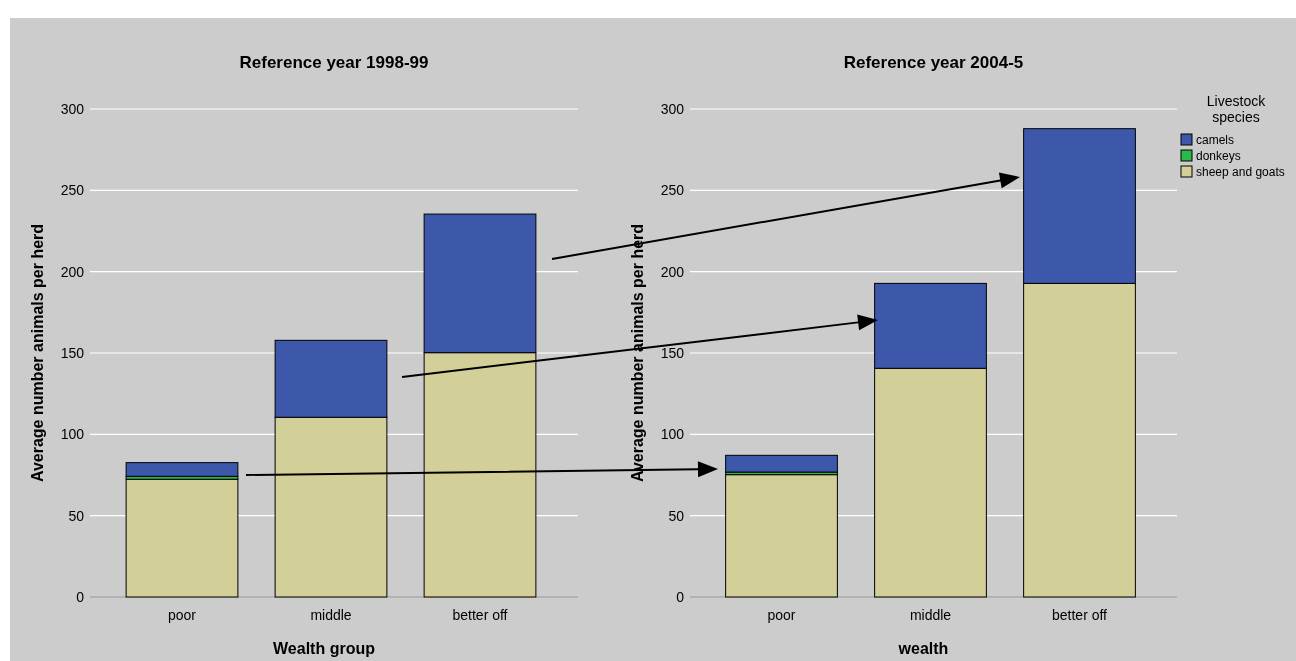 This screenshot has width=1296, height=661. Describe the element at coordinates (923, 648) in the screenshot. I see `x-axis-title: wealth` at that location.